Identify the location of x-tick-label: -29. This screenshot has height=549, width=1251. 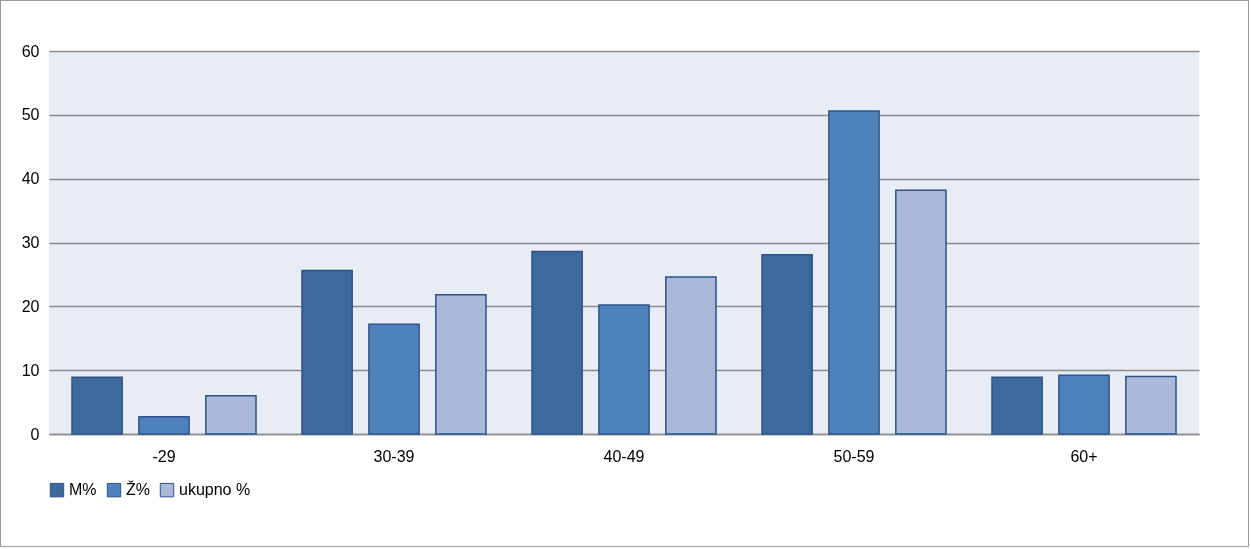
(164, 456).